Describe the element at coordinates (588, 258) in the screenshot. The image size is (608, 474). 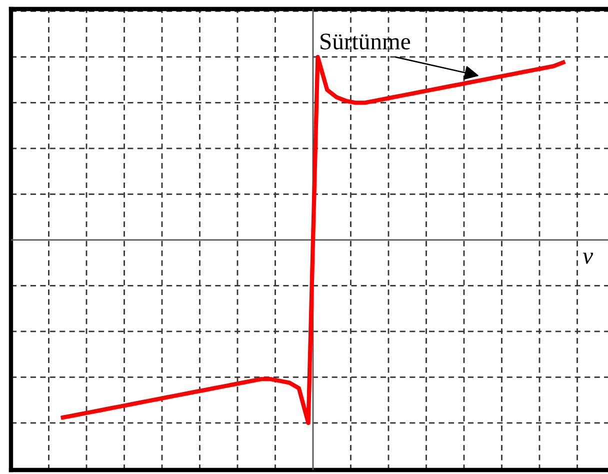
I see `x-axis-title: v` at that location.